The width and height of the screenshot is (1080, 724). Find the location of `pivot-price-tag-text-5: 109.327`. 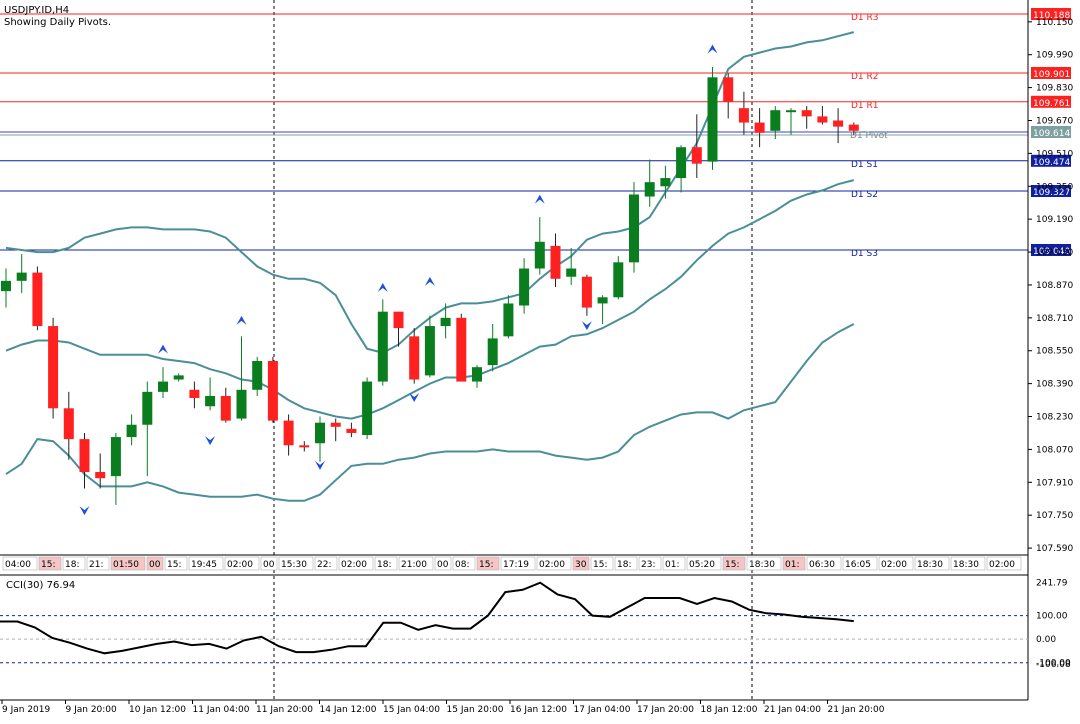

pivot-price-tag-text-5: 109.327 is located at coordinates (1051, 193).